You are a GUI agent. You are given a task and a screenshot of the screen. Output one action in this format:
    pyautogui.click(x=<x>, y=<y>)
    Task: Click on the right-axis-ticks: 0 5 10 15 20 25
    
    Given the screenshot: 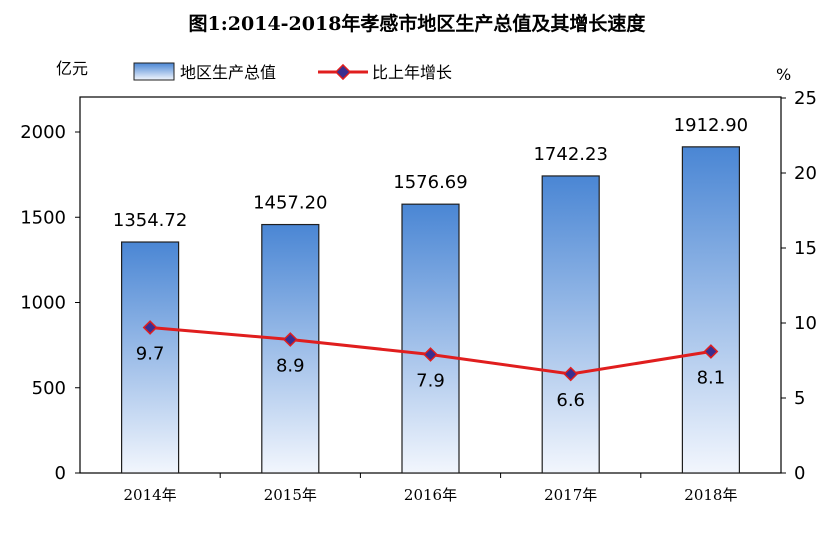 What is the action you would take?
    pyautogui.click(x=799, y=286)
    